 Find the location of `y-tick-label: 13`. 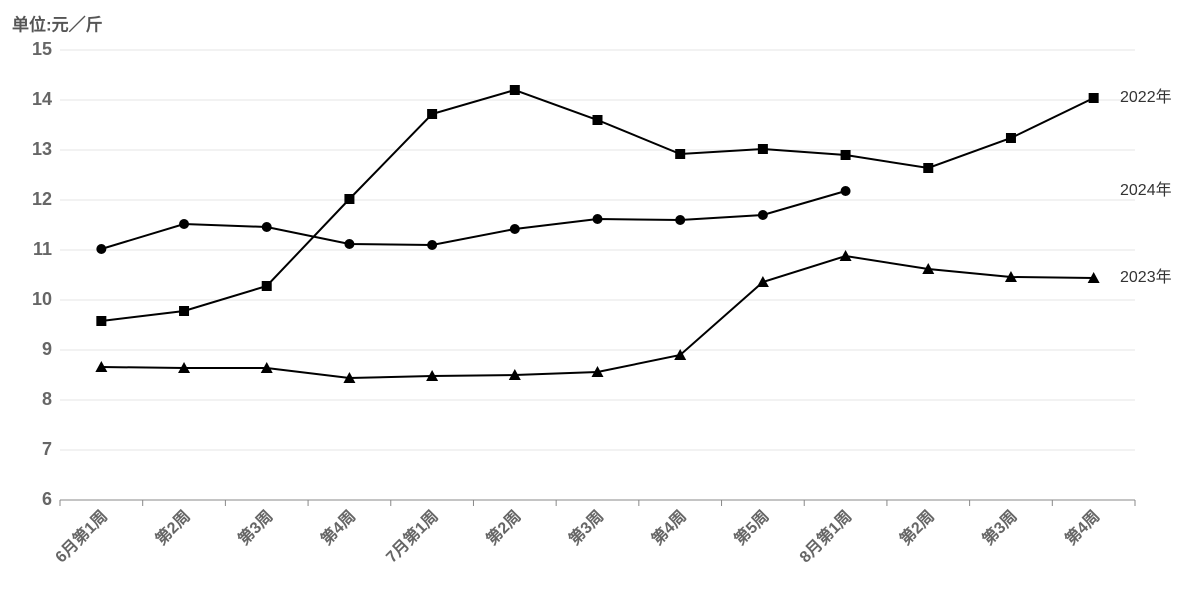

y-tick-label: 13 is located at coordinates (42, 149).